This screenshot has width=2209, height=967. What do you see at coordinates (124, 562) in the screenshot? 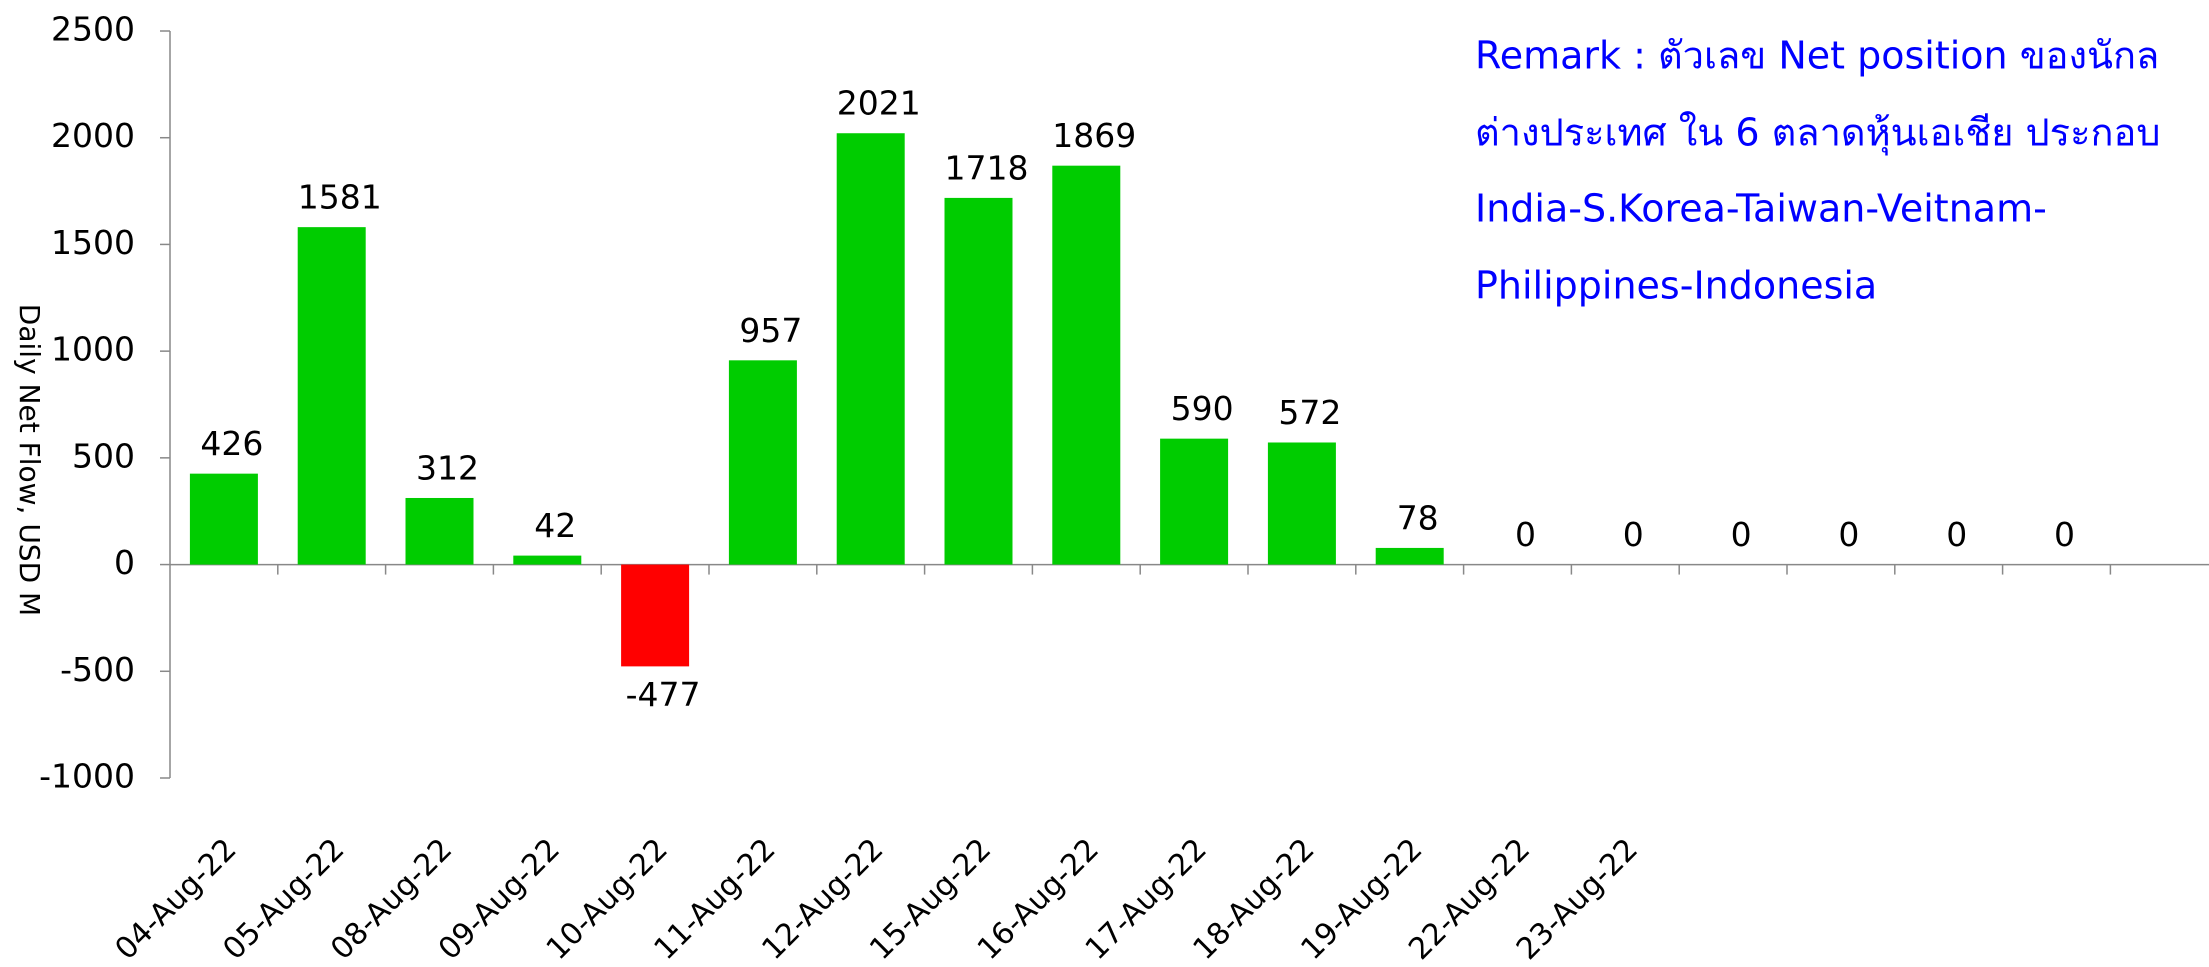
I see `y-tick-label: 0` at bounding box center [124, 562].